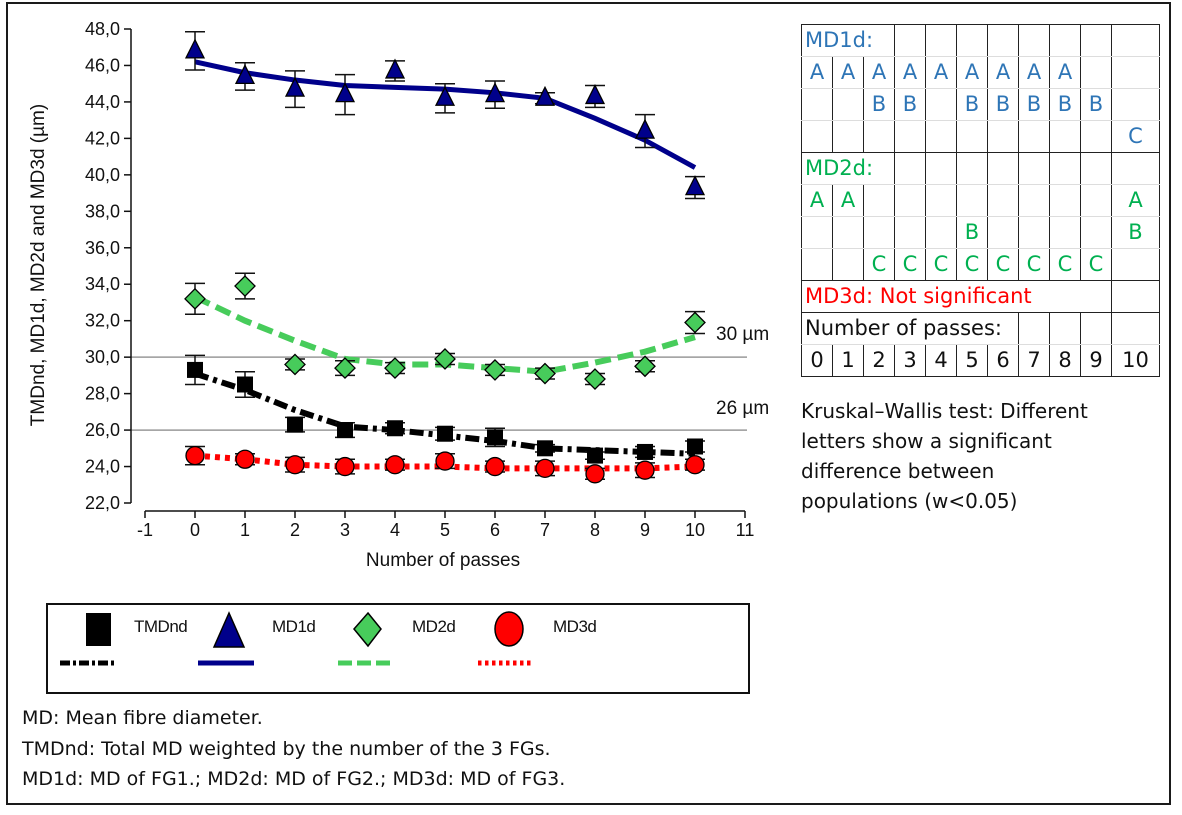 The width and height of the screenshot is (1182, 815). What do you see at coordinates (297, 638) in the screenshot?
I see `legend-symbols` at bounding box center [297, 638].